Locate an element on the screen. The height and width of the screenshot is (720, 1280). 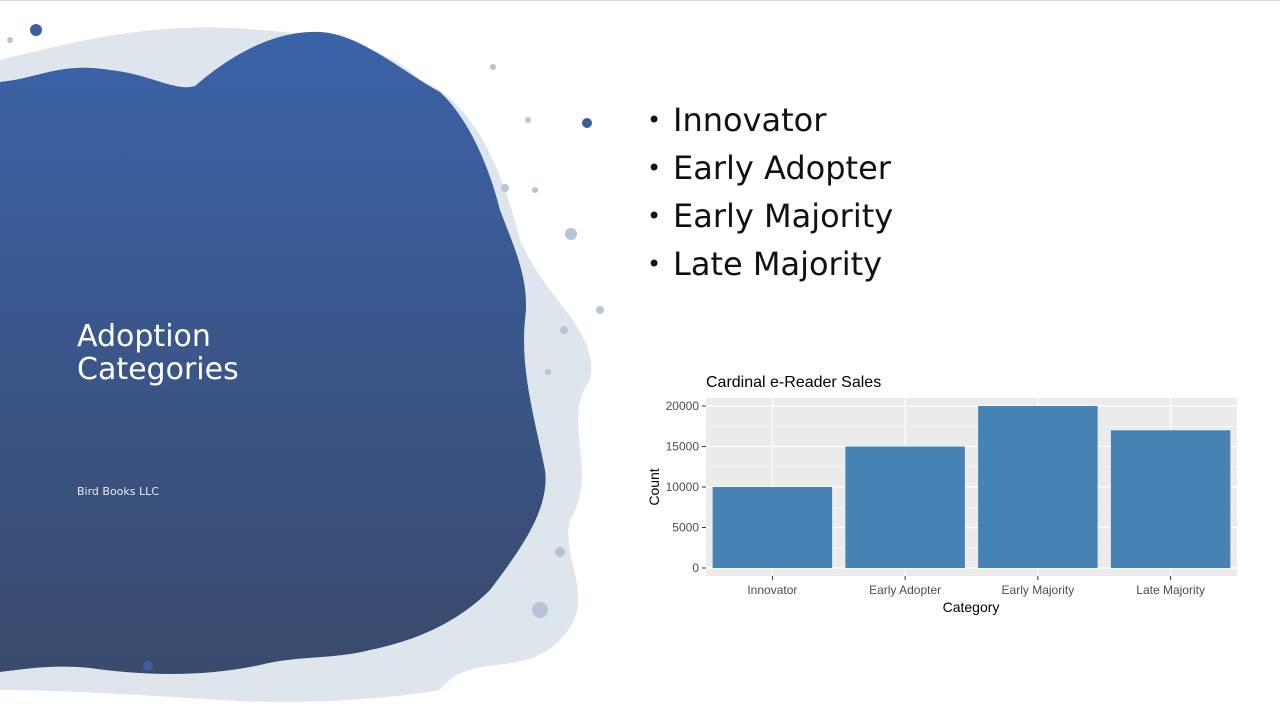
slide-title: Adoption Categories is located at coordinates (158, 353).